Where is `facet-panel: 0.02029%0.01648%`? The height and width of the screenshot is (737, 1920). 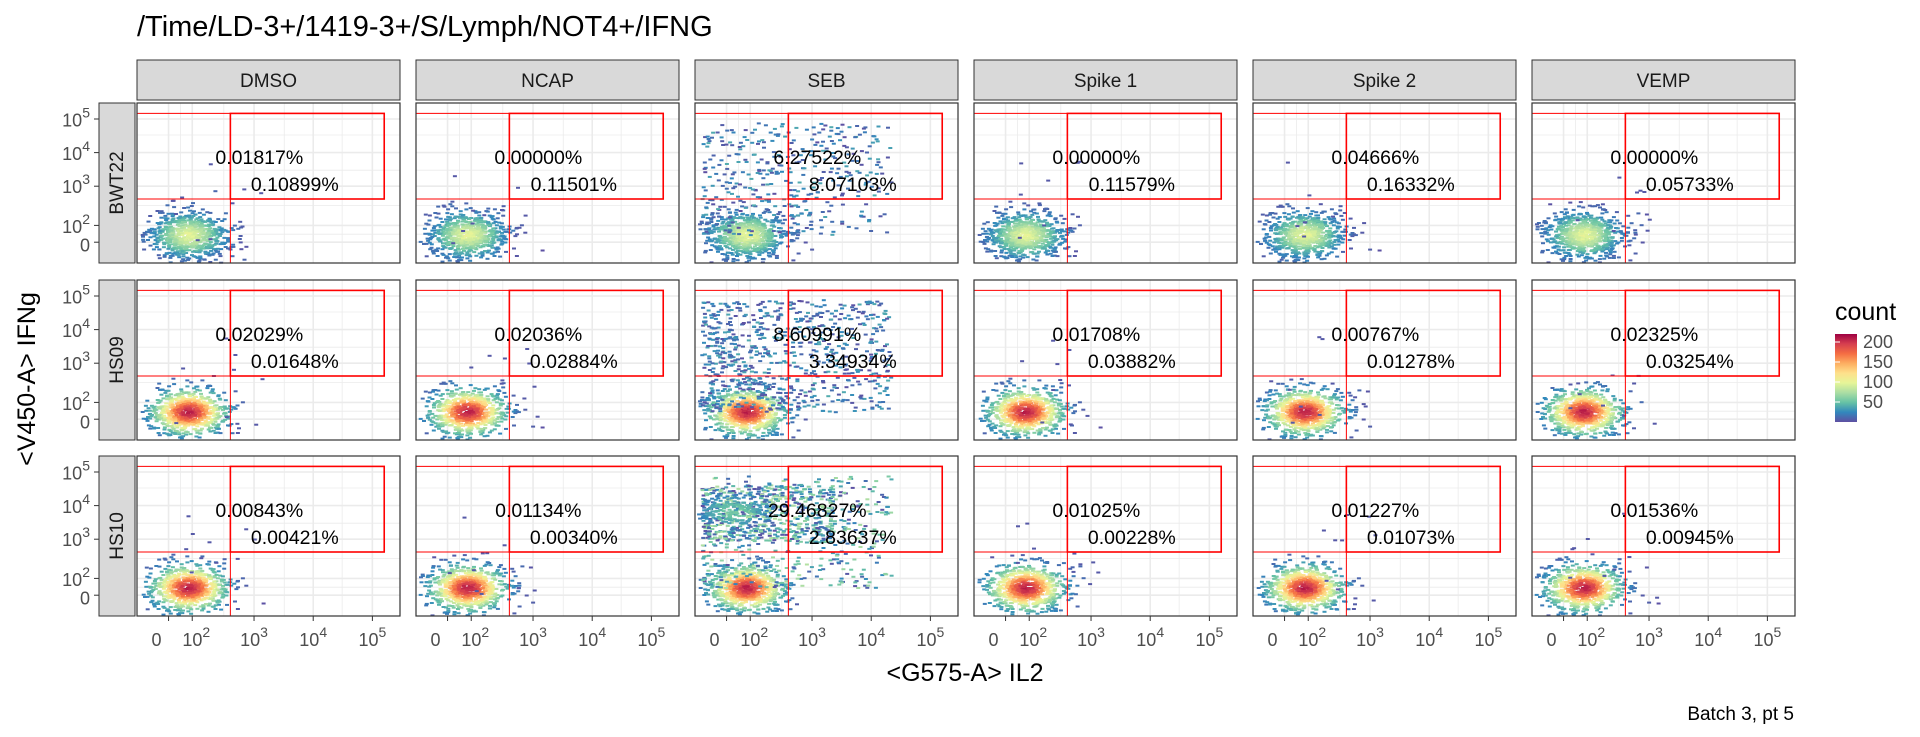 facet-panel: 0.02029%0.01648% is located at coordinates (268, 360).